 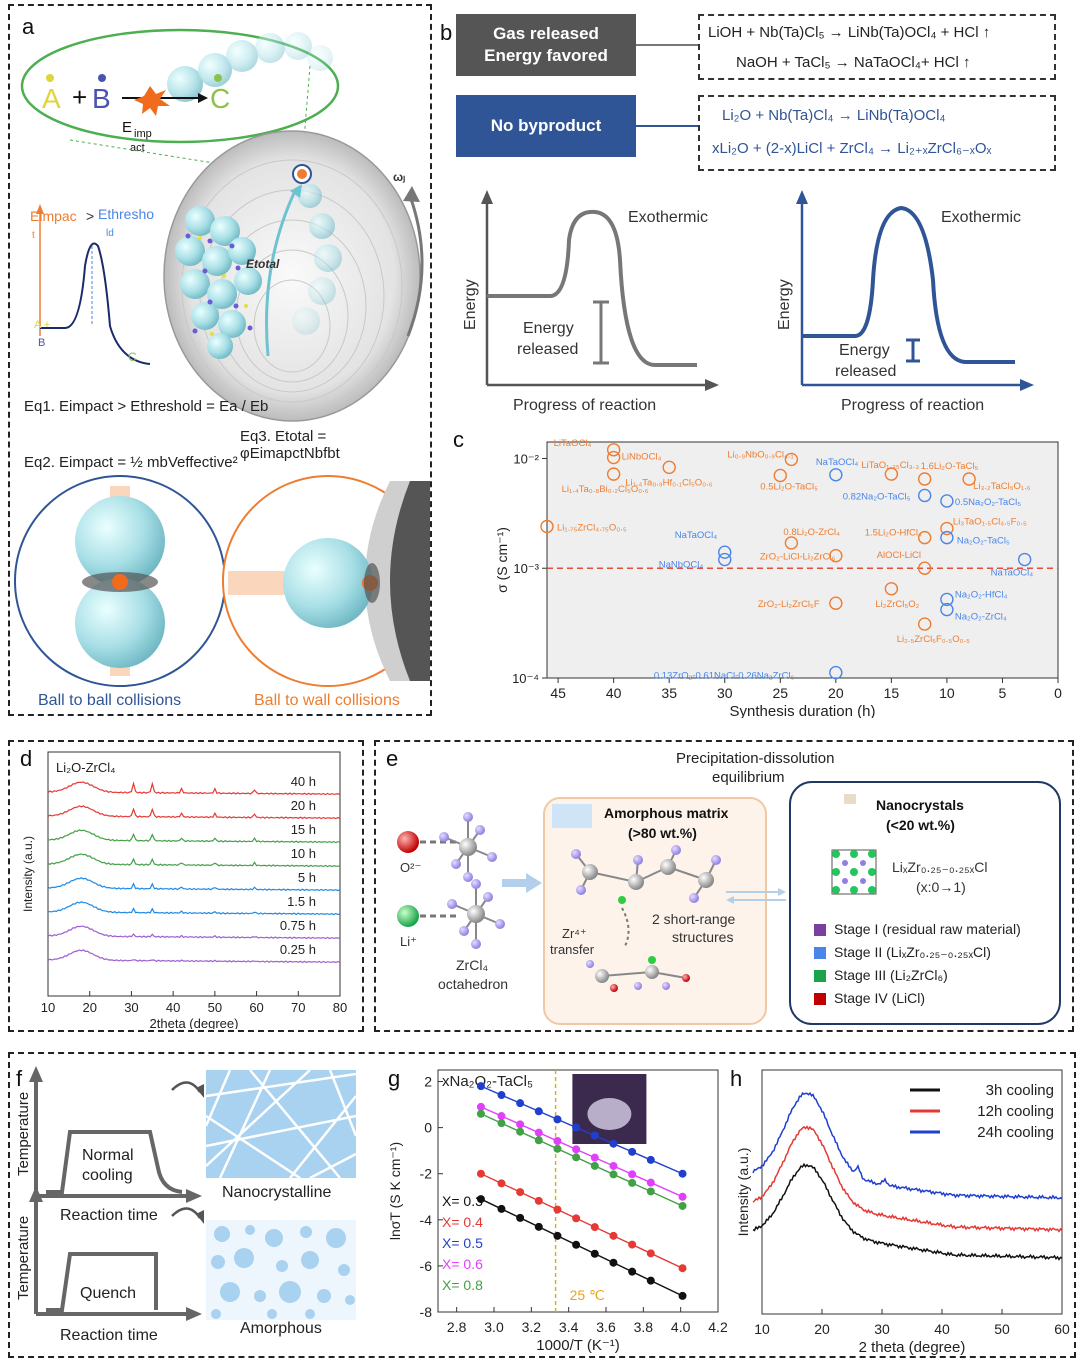 I want to click on y-tick-label: 0, so click(x=428, y=1128).